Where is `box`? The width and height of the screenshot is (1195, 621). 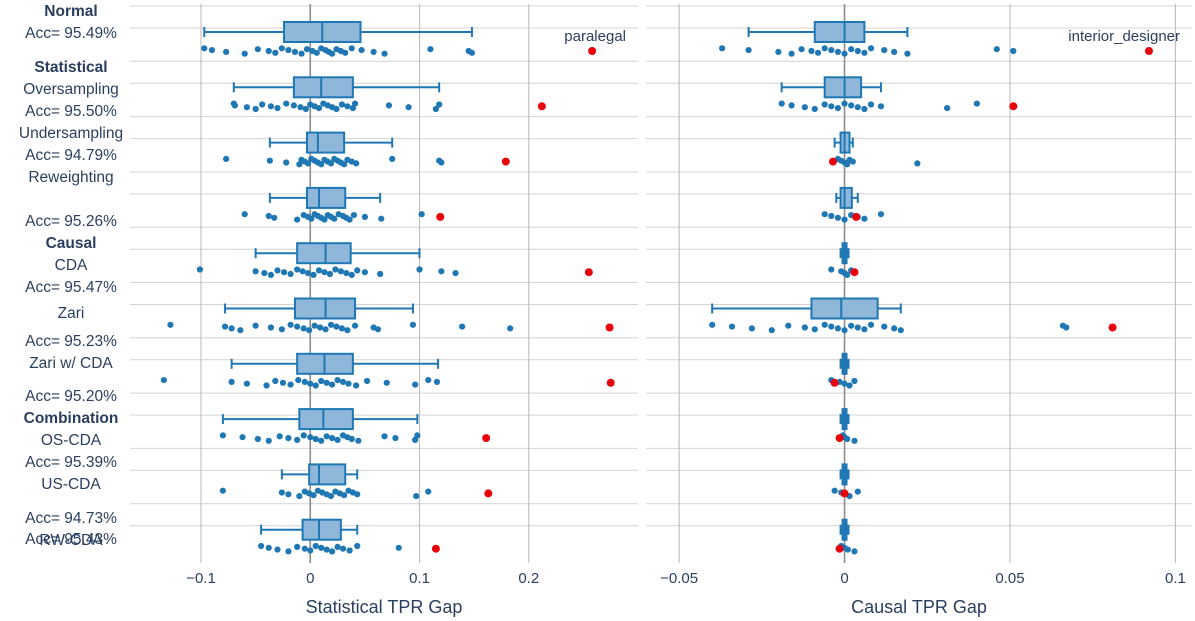 box is located at coordinates (323, 87).